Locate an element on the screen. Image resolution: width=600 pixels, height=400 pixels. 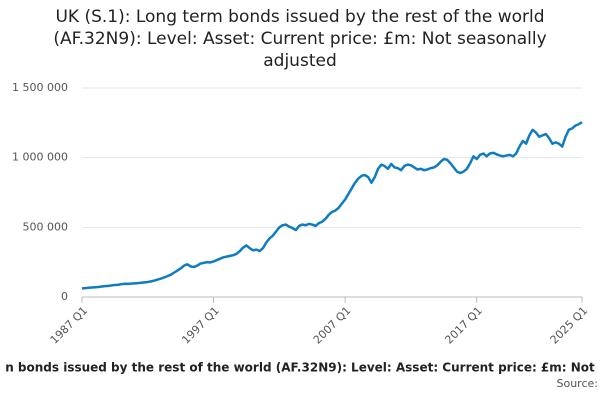
y-tick-label: 1 000 000 is located at coordinates (40, 157).